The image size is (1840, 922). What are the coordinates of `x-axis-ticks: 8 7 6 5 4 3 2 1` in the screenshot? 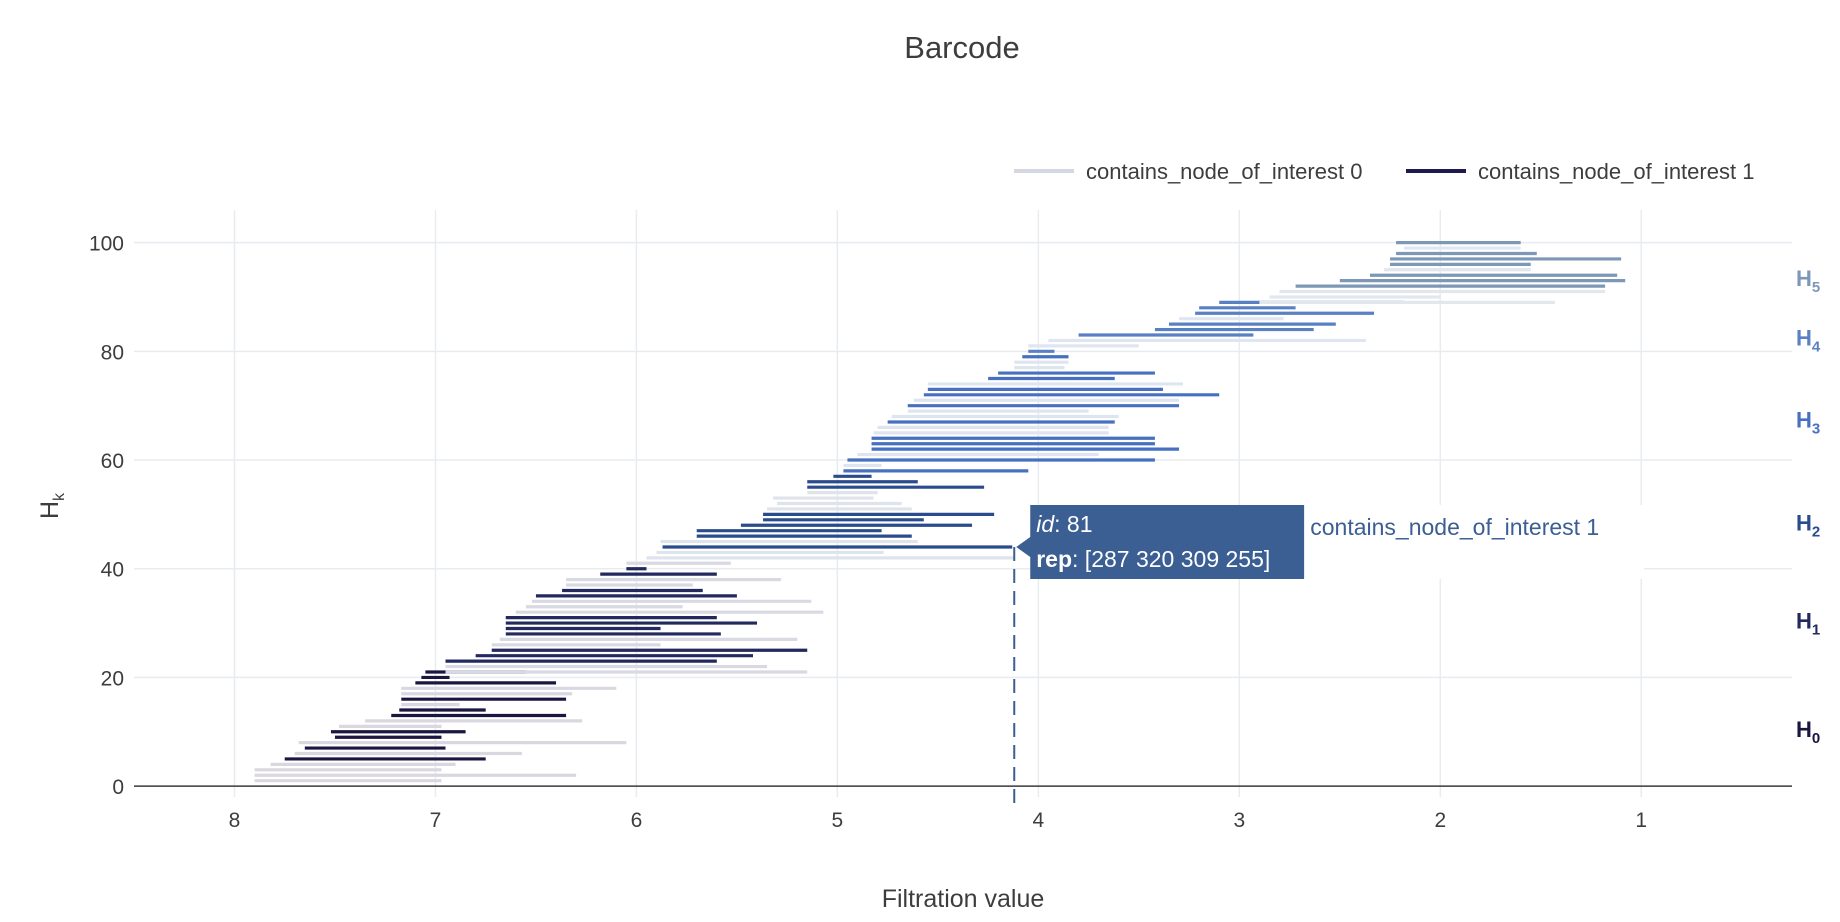 It's located at (938, 820).